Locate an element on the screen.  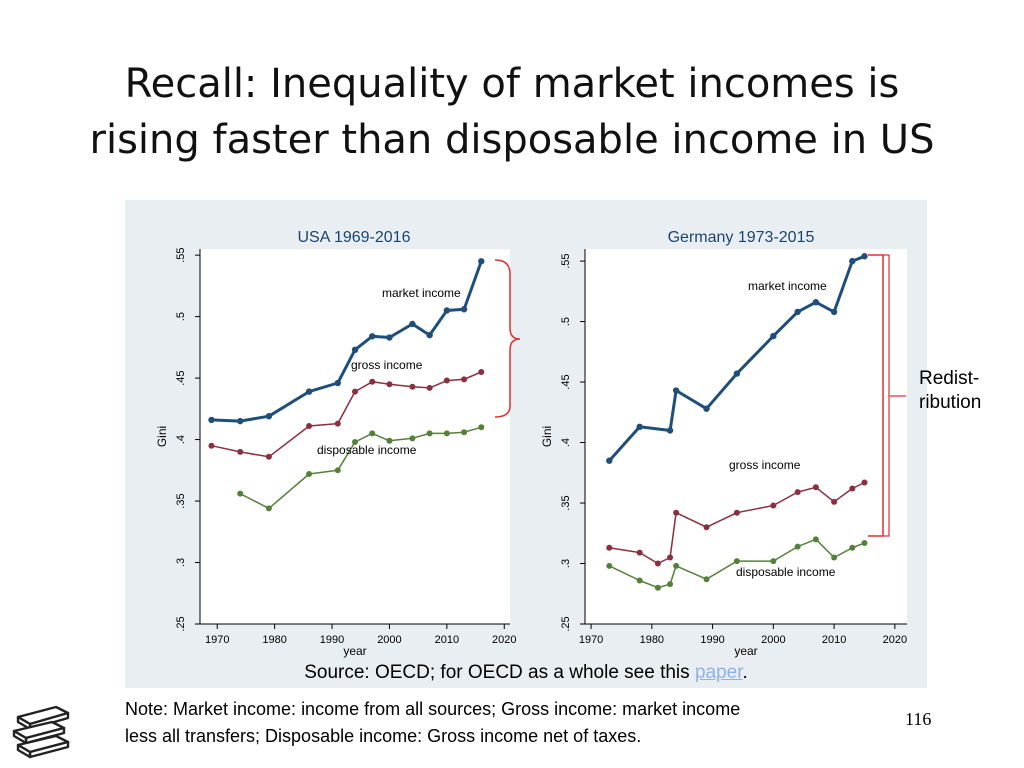
germany-market-income-line is located at coordinates (737, 358).